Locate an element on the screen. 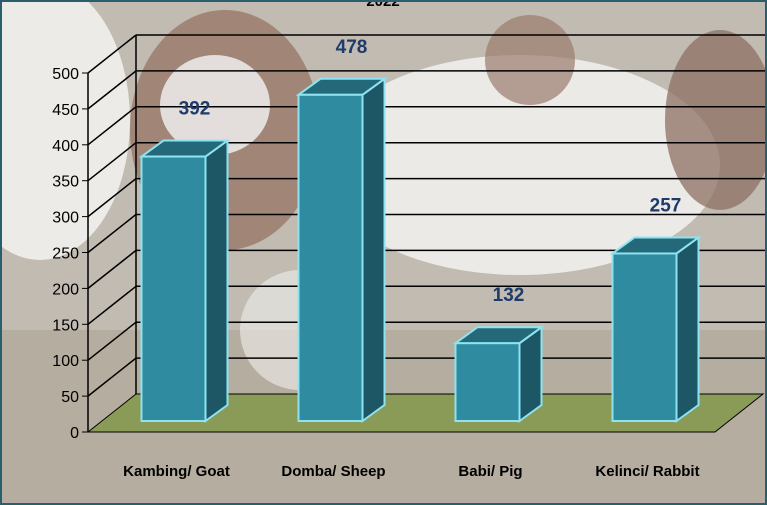 The image size is (767, 505). y-tick-label: 300 is located at coordinates (65, 218).